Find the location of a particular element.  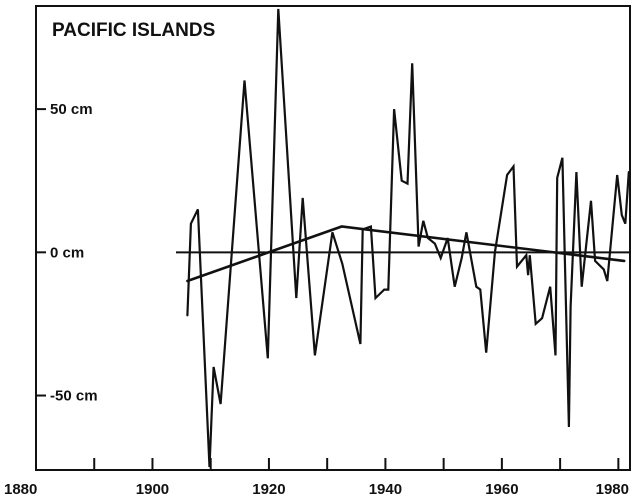

y-axis-ticks: 50 cm 0 cm -50 cm is located at coordinates (67, 253).